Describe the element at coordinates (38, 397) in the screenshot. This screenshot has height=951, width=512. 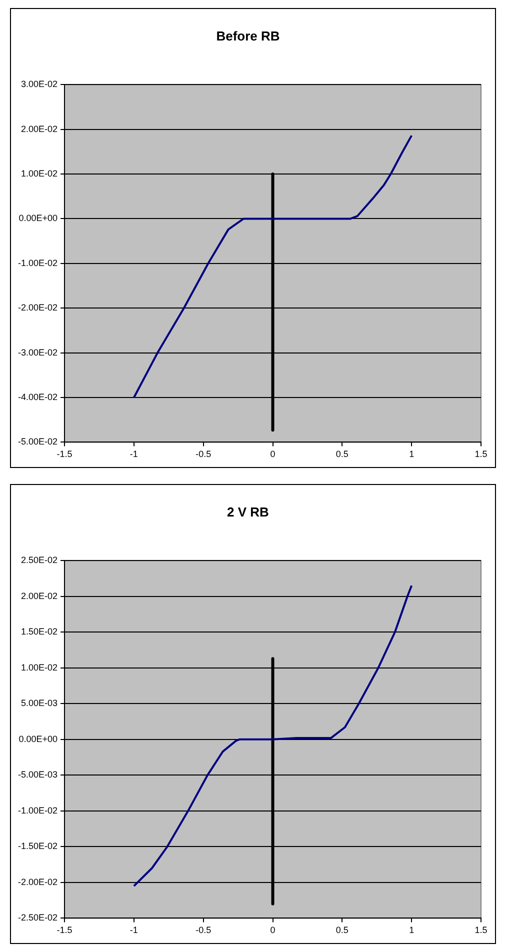
I see `y-tick-label: -4.00E-02` at that location.